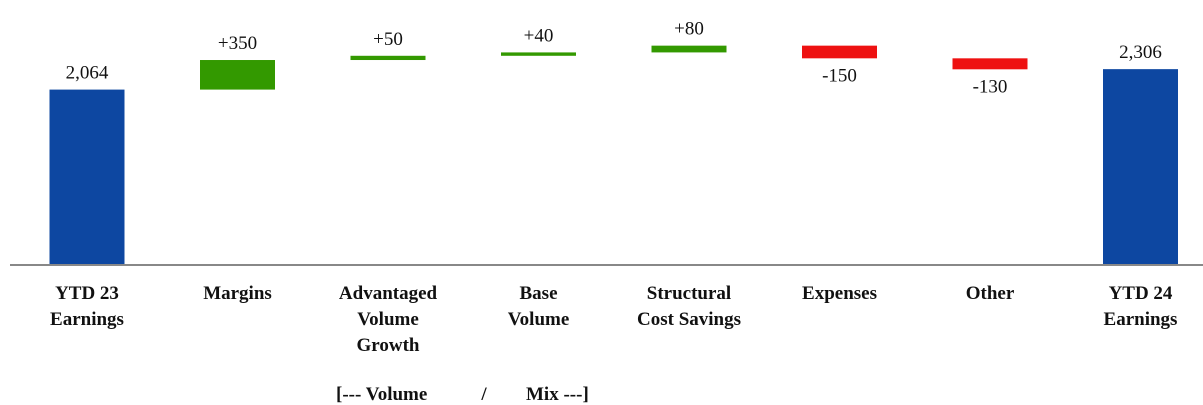 This screenshot has width=1203, height=405. Describe the element at coordinates (839, 75) in the screenshot. I see `value-label-6: -150` at that location.